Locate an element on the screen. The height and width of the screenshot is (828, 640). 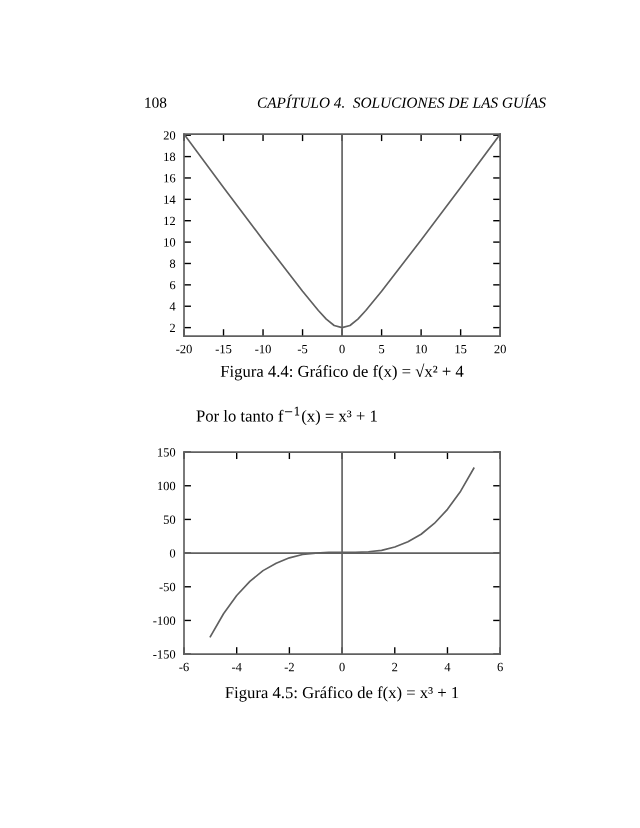
text: Por lo tanto f$^{−1}$(x) = x³ + 1 is located at coordinates (286, 416).